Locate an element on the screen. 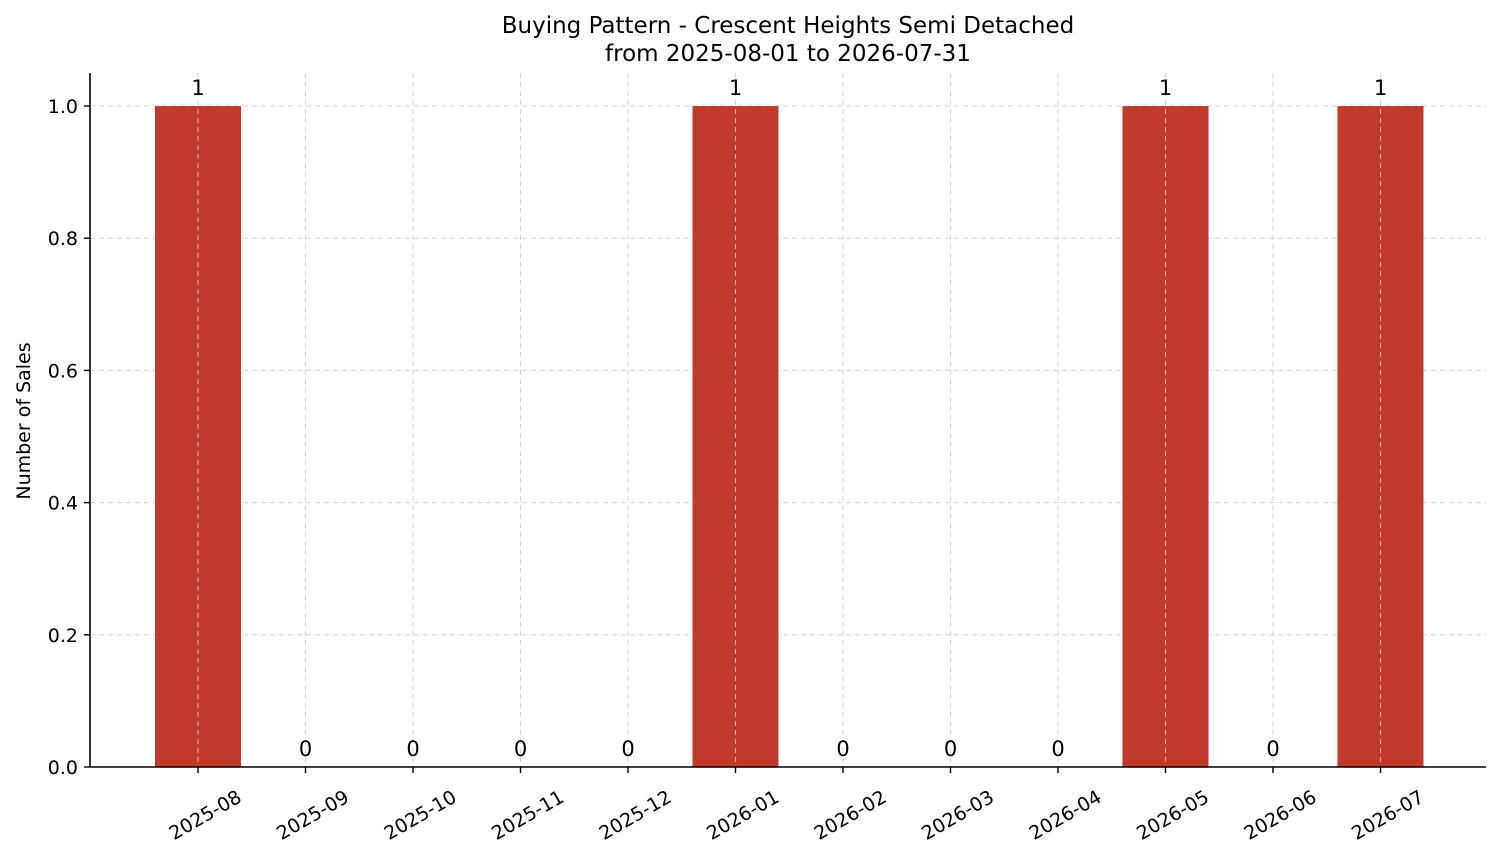 This screenshot has width=1501, height=863. y-tick-label: 1.0 is located at coordinates (63, 107).